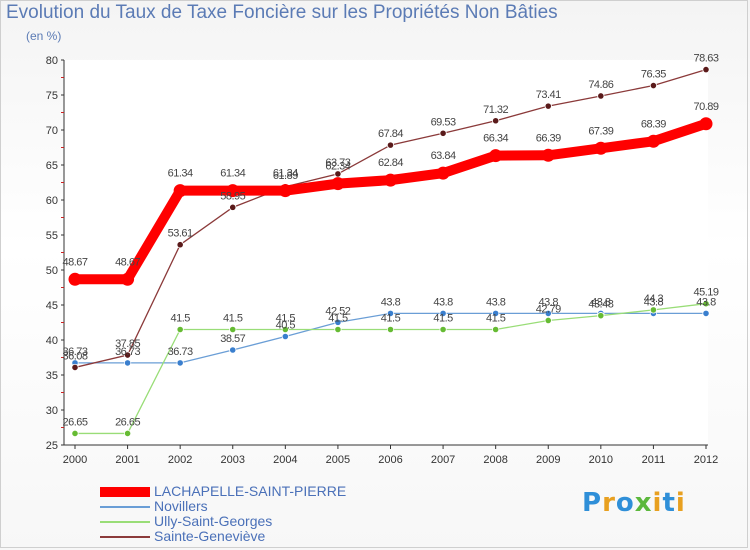  Describe the element at coordinates (52, 61) in the screenshot. I see `y-tick-label: 80` at that location.